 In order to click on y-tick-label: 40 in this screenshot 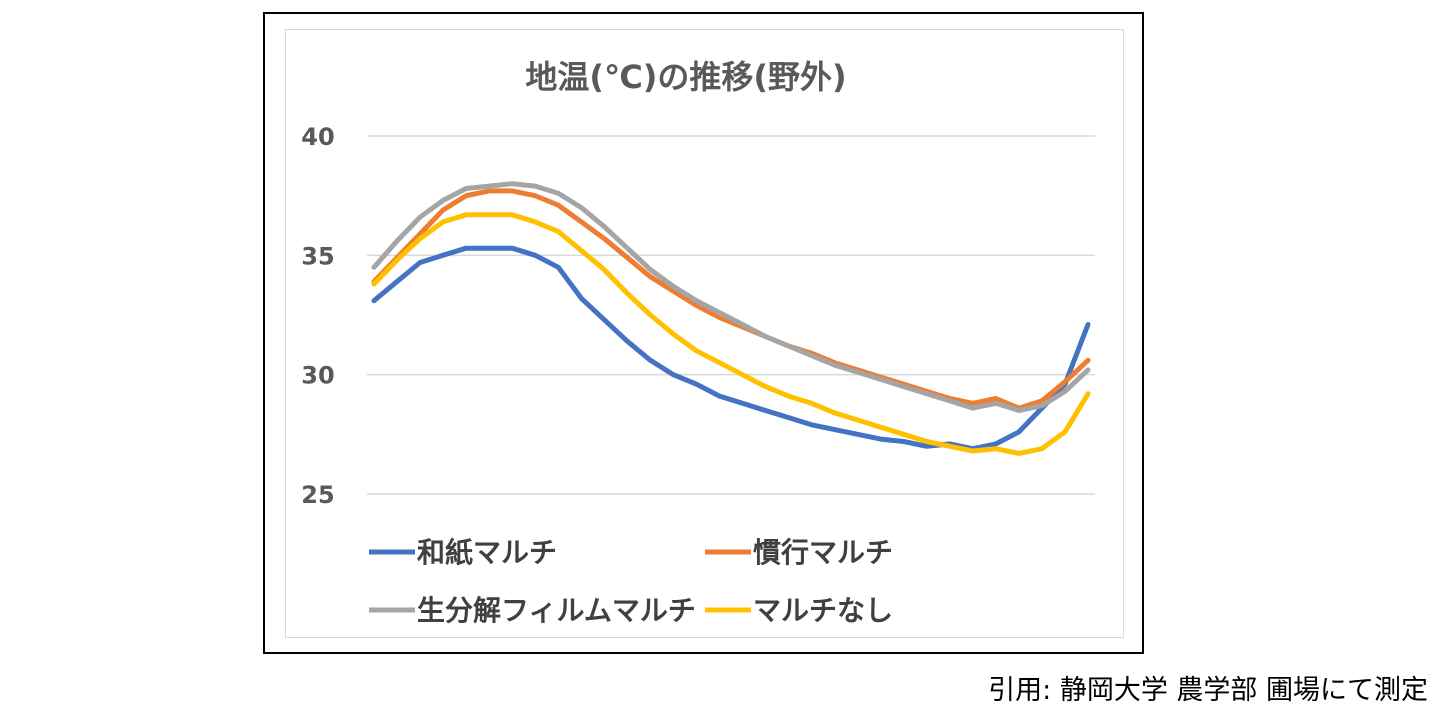, I will do `click(317, 137)`.